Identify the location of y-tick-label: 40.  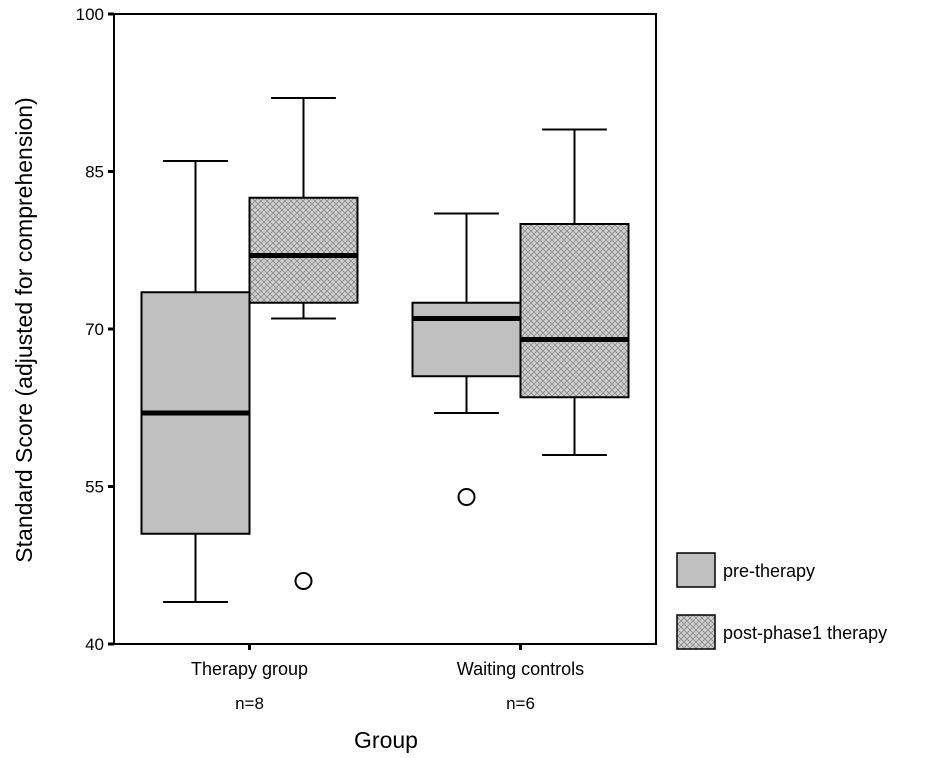
(94, 644).